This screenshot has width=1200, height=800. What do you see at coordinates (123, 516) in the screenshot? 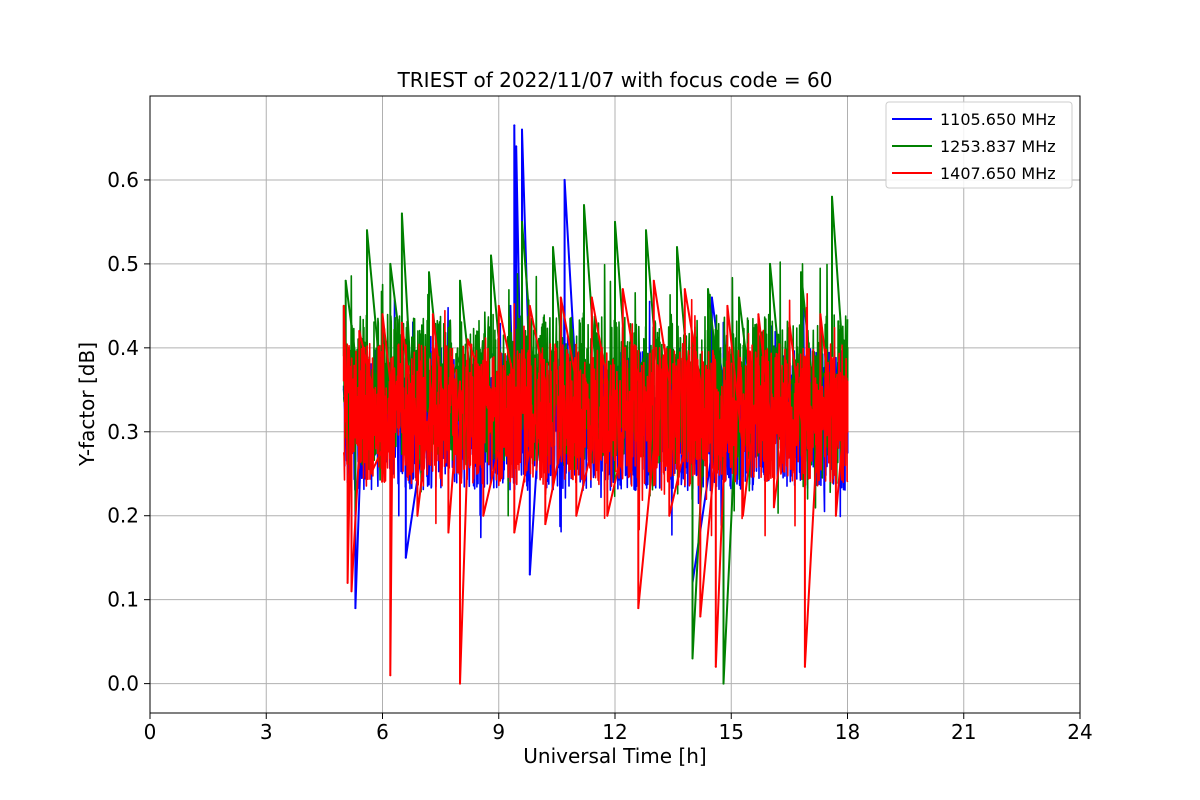
I see `y-tick-label: 0.2` at bounding box center [123, 516].